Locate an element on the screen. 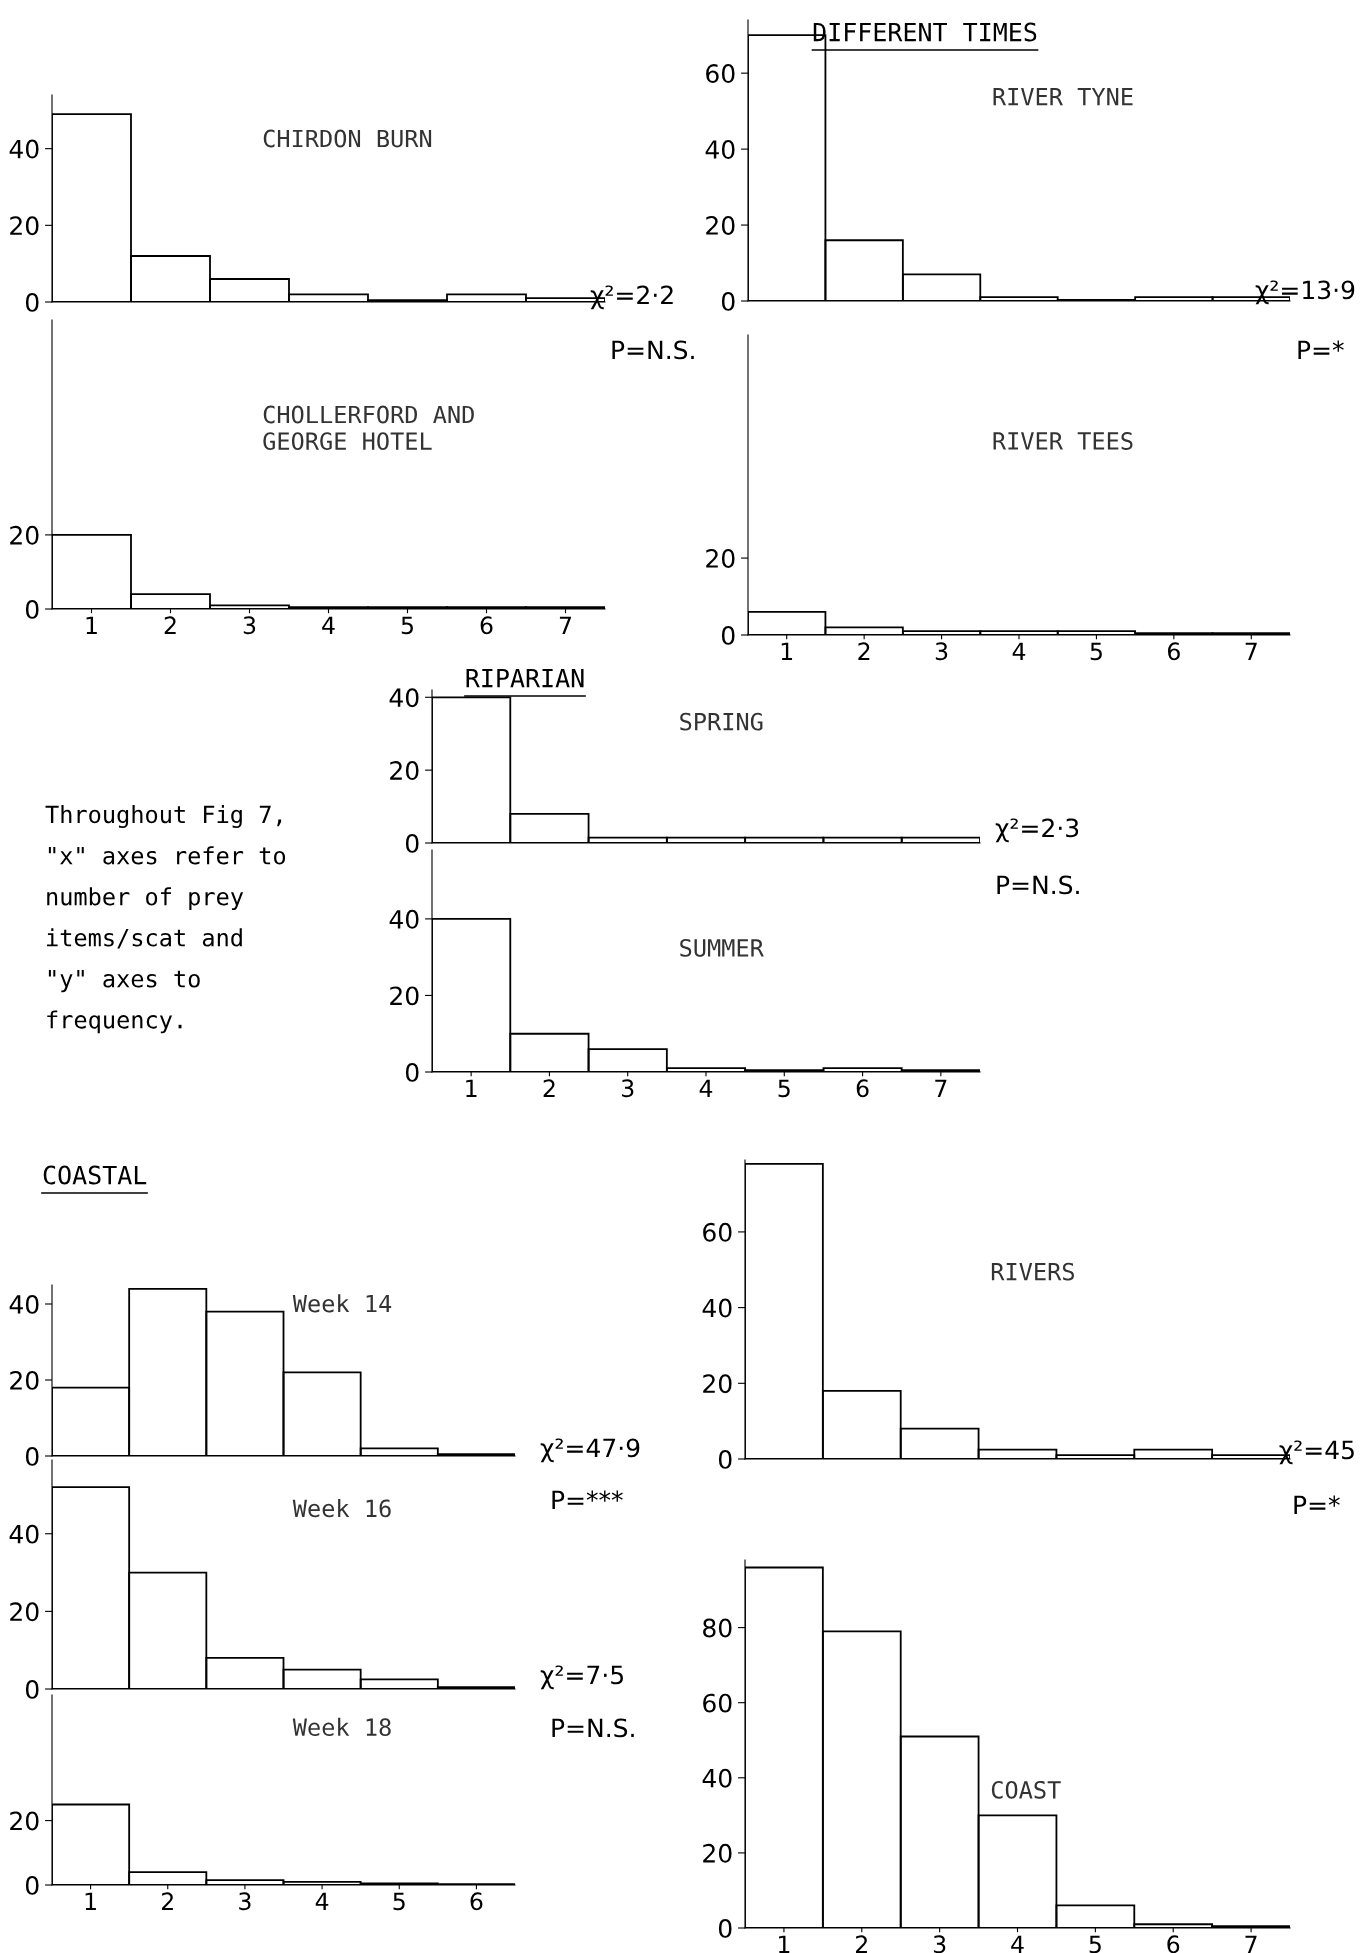  annotation: χ²=45 is located at coordinates (1316, 1452).